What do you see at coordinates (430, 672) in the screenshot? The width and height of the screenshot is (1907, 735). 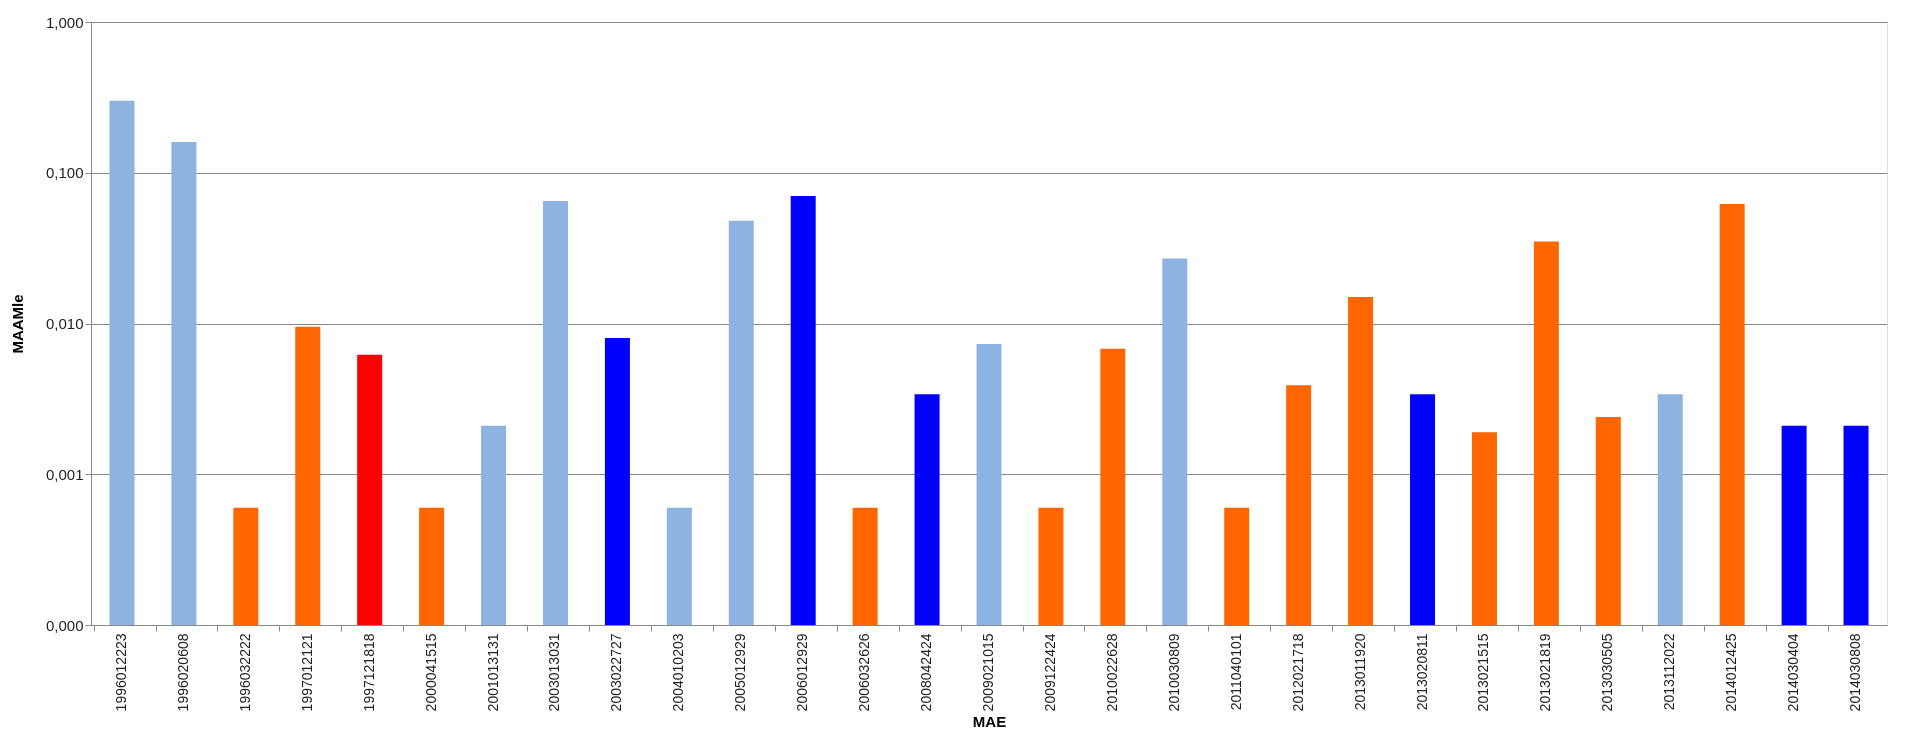 I see `x-tick-label: 2000041515` at bounding box center [430, 672].